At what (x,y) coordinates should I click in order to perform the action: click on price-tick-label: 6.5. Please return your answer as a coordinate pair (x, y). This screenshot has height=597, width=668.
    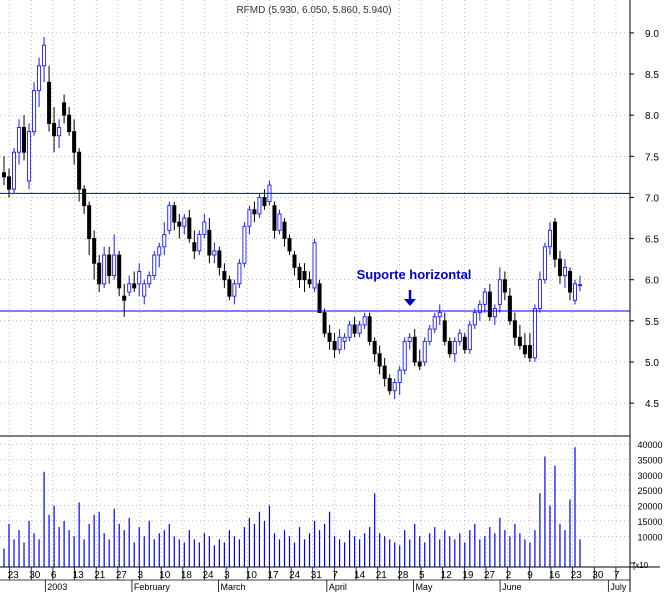
    Looking at the image, I should click on (652, 240).